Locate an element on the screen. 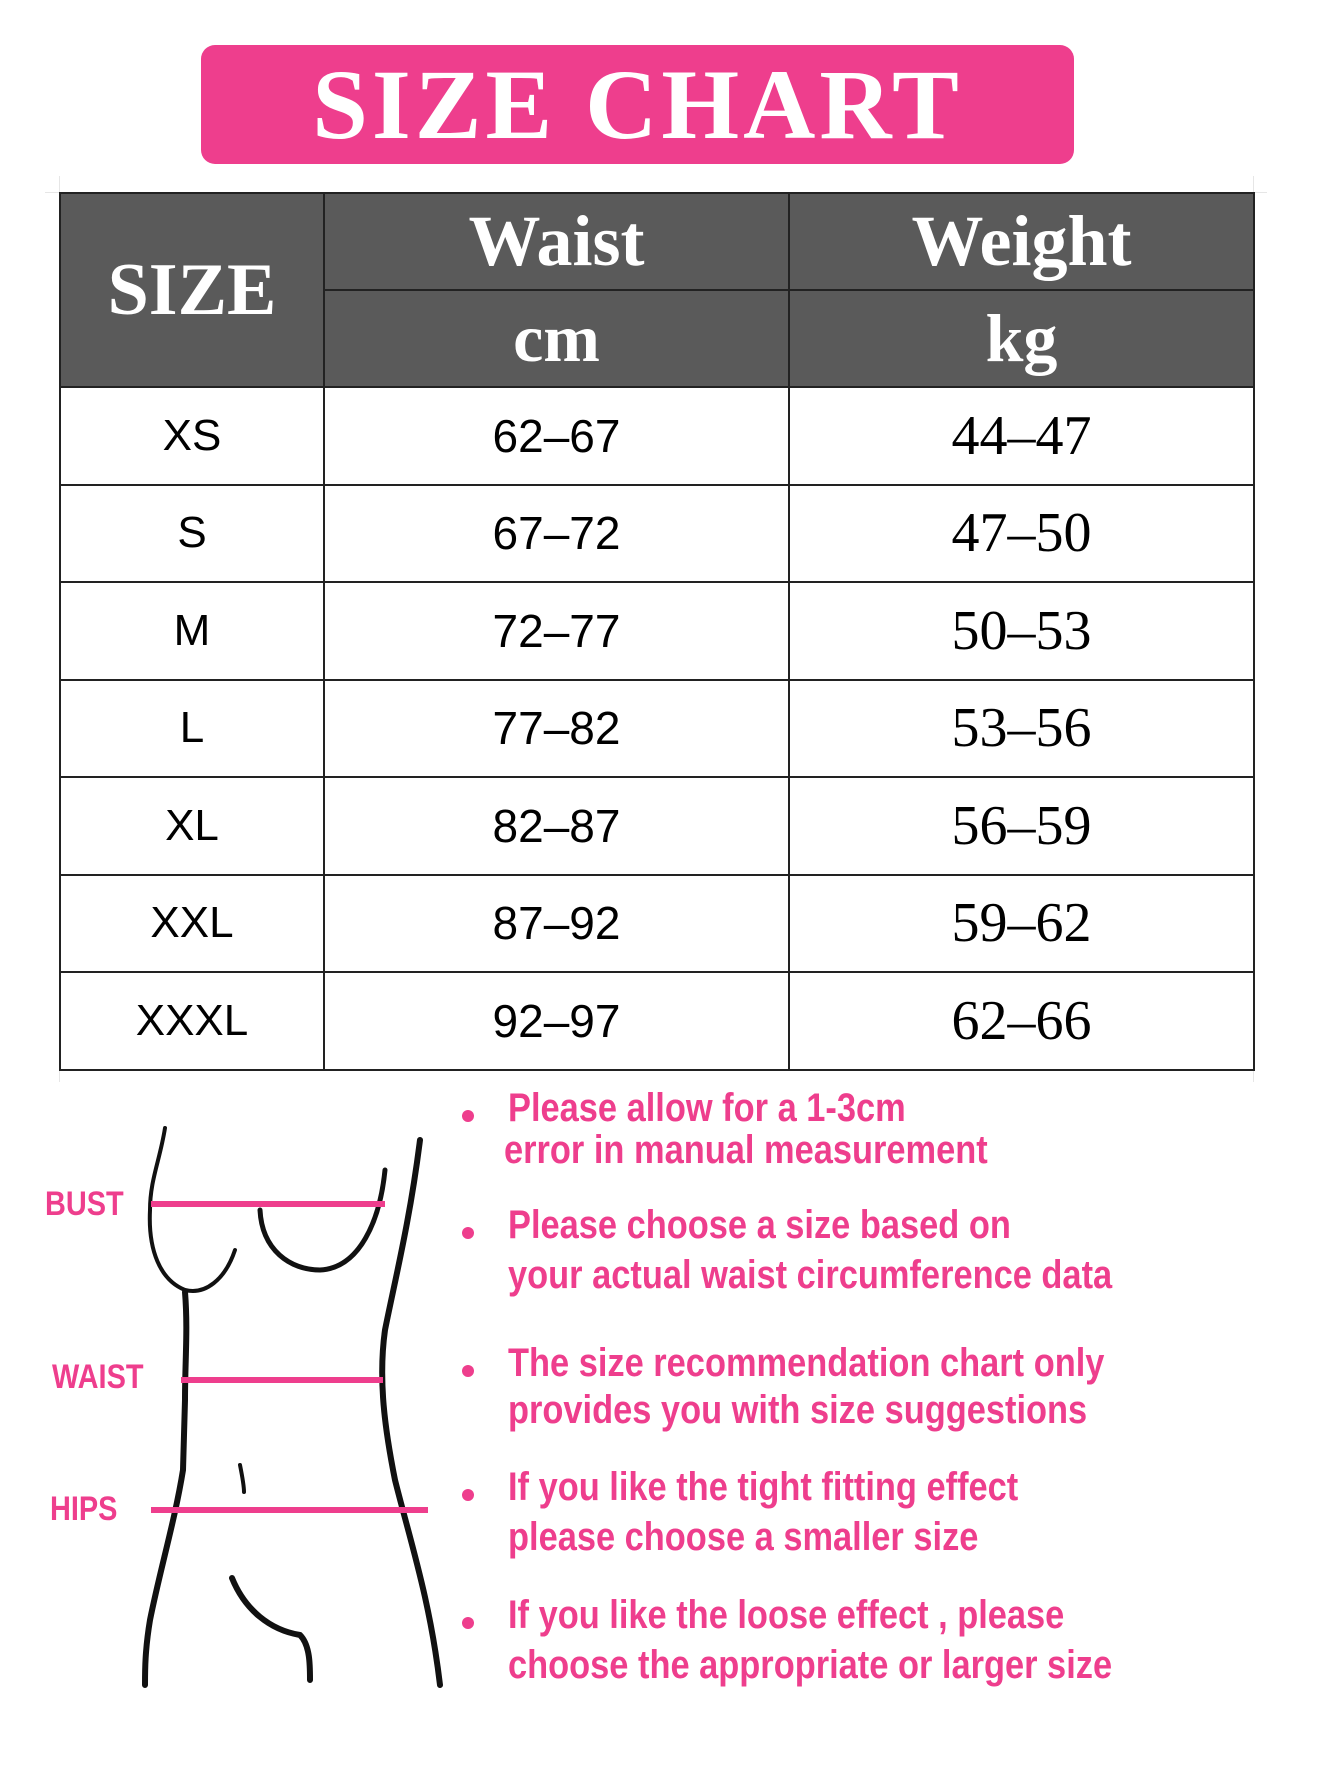 This screenshot has width=1340, height=1785. cell-size: XS is located at coordinates (192, 436).